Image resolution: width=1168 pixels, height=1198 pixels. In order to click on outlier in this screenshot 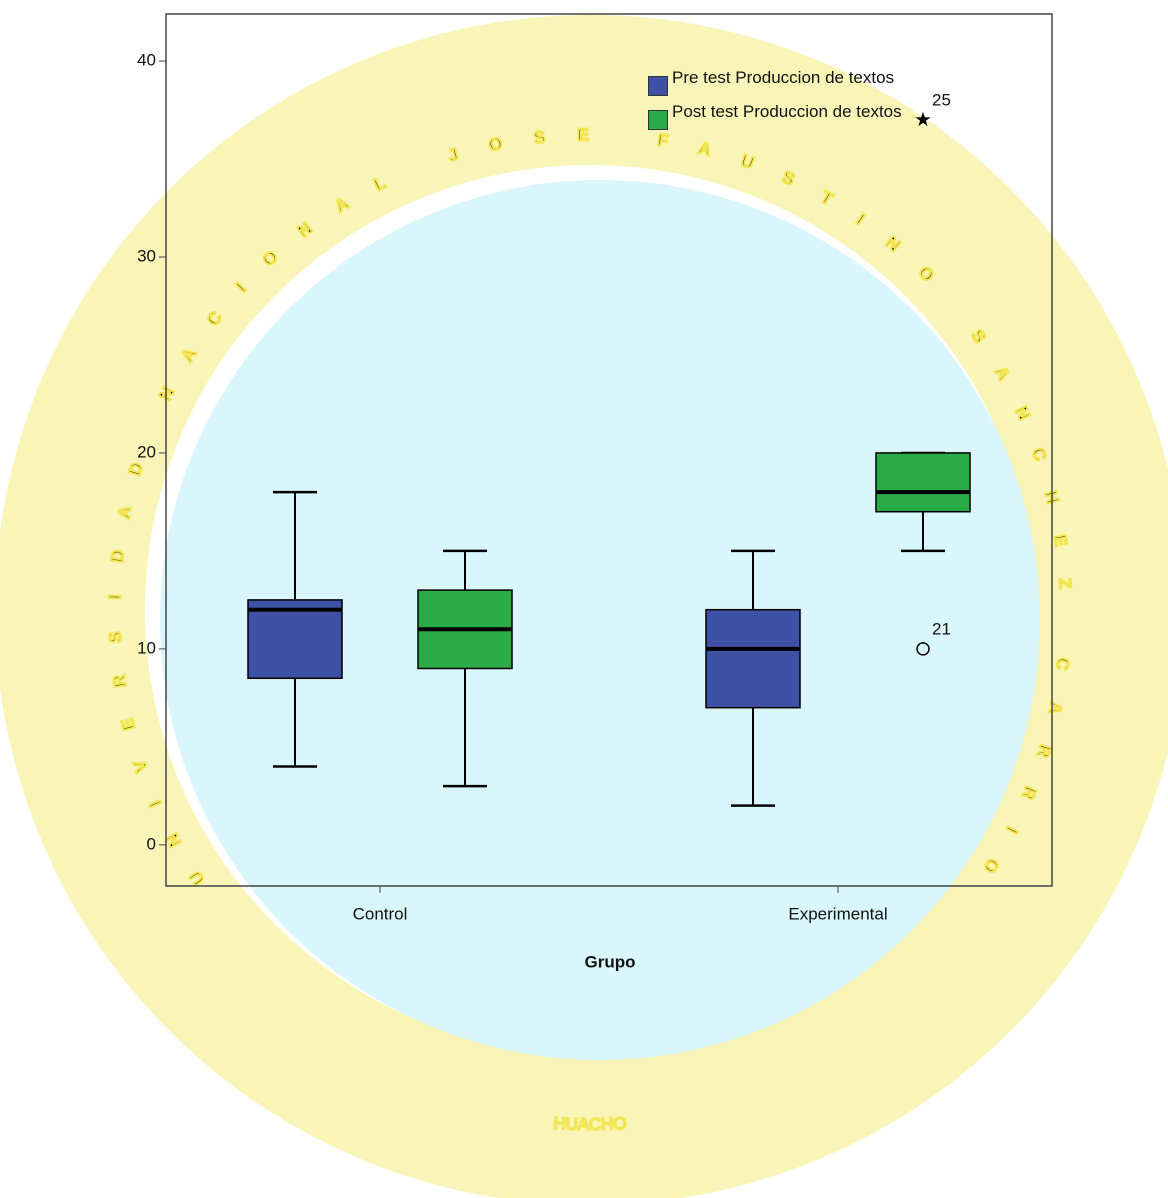, I will do `click(923, 649)`.